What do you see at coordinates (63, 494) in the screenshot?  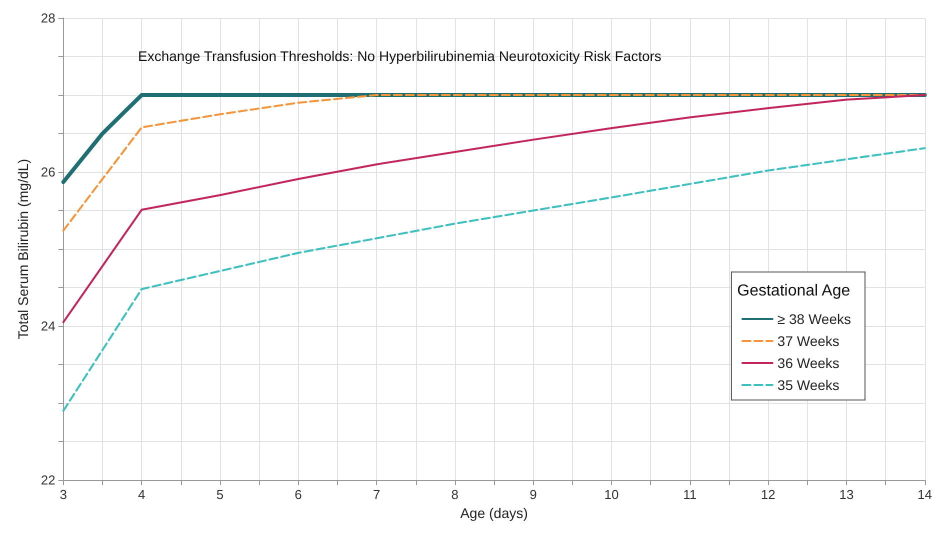 I see `x-tick-label: 3` at bounding box center [63, 494].